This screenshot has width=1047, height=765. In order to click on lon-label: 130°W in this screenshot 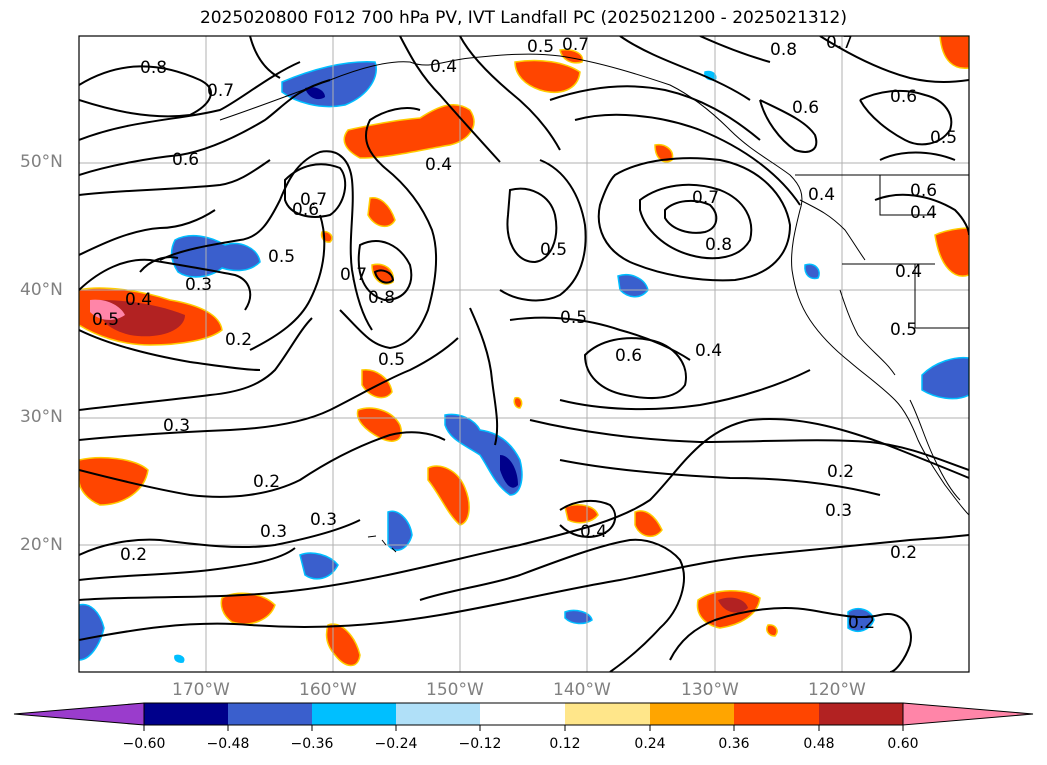, I will do `click(710, 690)`.